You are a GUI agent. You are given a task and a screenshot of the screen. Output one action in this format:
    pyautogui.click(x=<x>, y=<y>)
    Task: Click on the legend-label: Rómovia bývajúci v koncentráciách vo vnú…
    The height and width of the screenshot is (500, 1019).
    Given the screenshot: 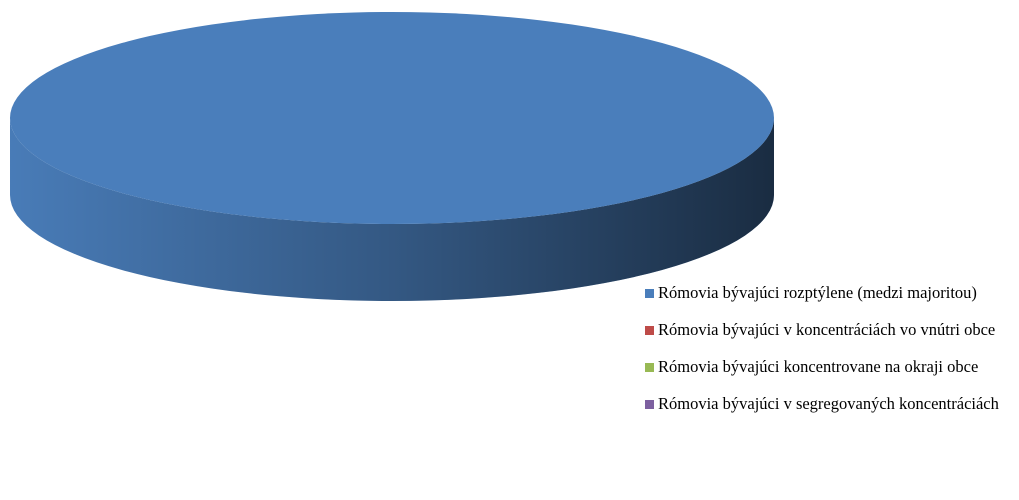 What is the action you would take?
    pyautogui.click(x=827, y=329)
    